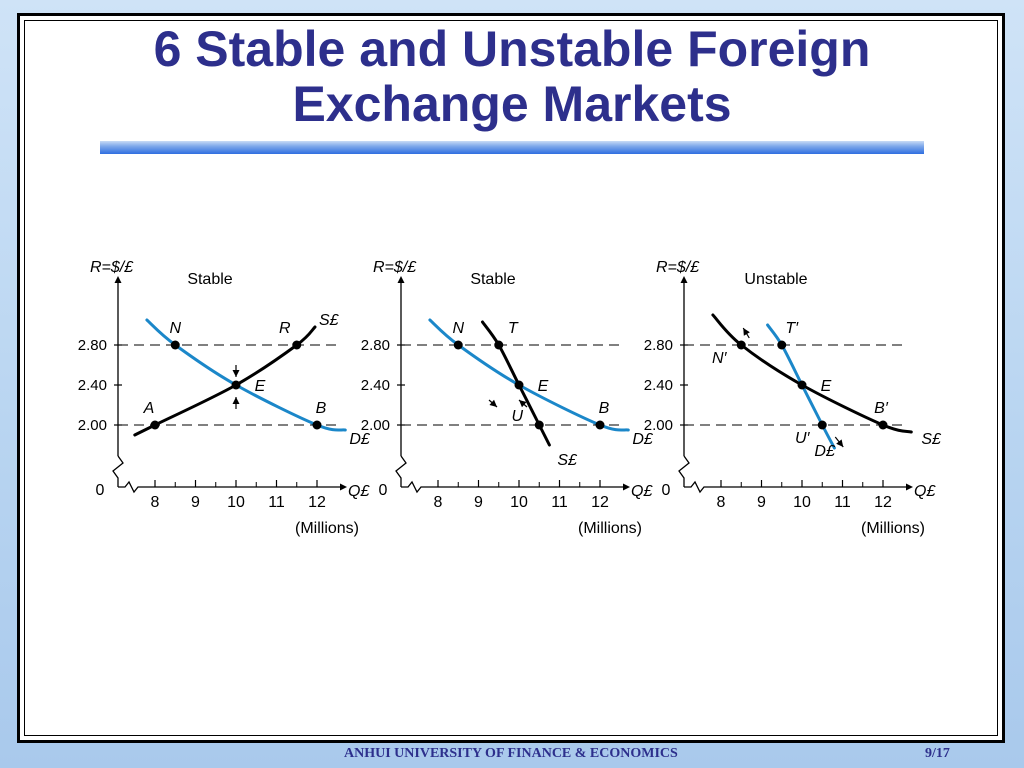 The height and width of the screenshot is (768, 1024). What do you see at coordinates (359, 491) in the screenshot?
I see `chart1-xlabel: Q£` at bounding box center [359, 491].